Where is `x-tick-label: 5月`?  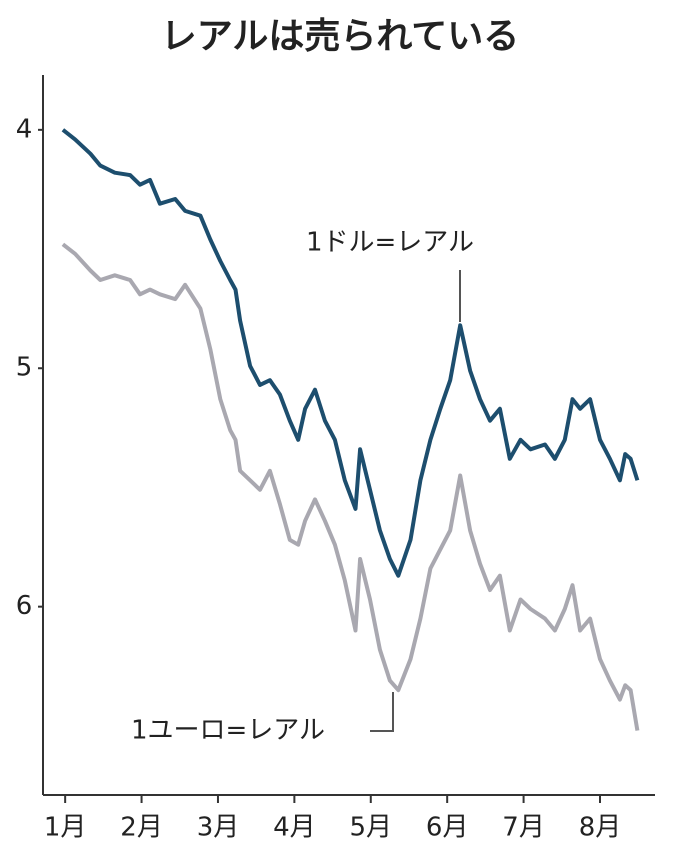
x-tick-label: 5月 is located at coordinates (371, 828).